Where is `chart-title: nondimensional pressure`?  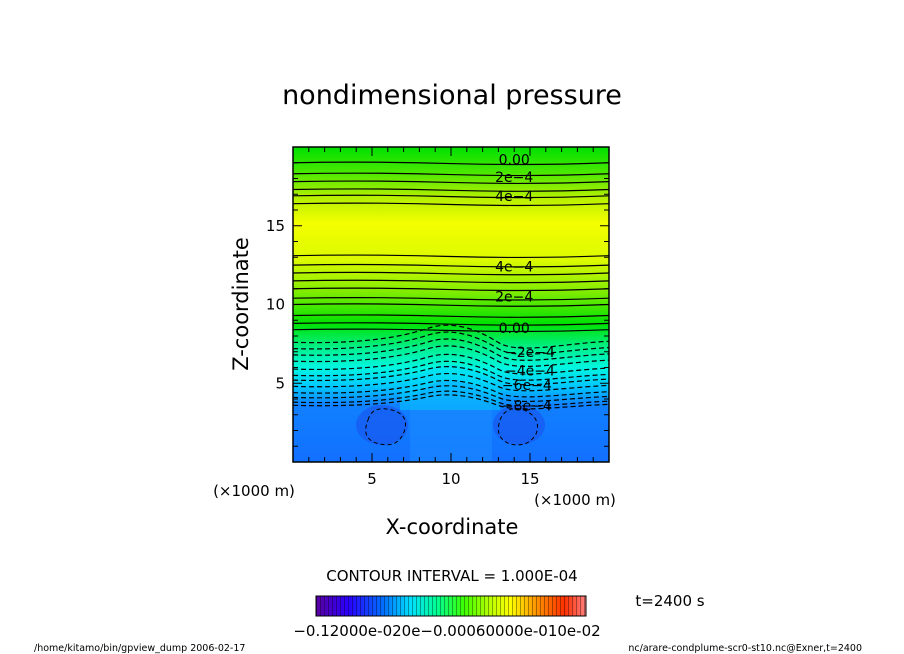 chart-title: nondimensional pressure is located at coordinates (452, 95).